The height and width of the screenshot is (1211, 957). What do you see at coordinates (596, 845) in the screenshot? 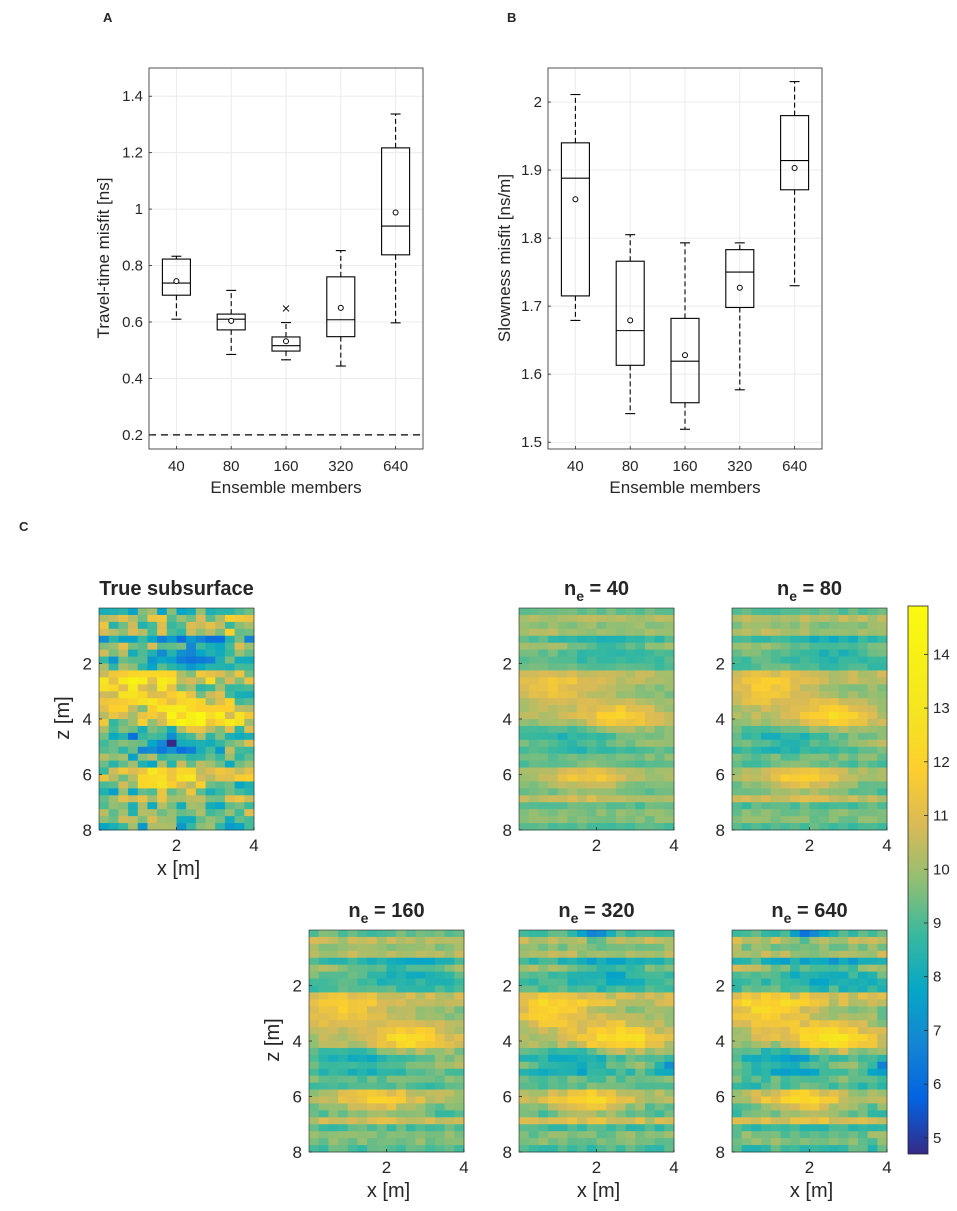
I see `x-tick-label: 2` at bounding box center [596, 845].